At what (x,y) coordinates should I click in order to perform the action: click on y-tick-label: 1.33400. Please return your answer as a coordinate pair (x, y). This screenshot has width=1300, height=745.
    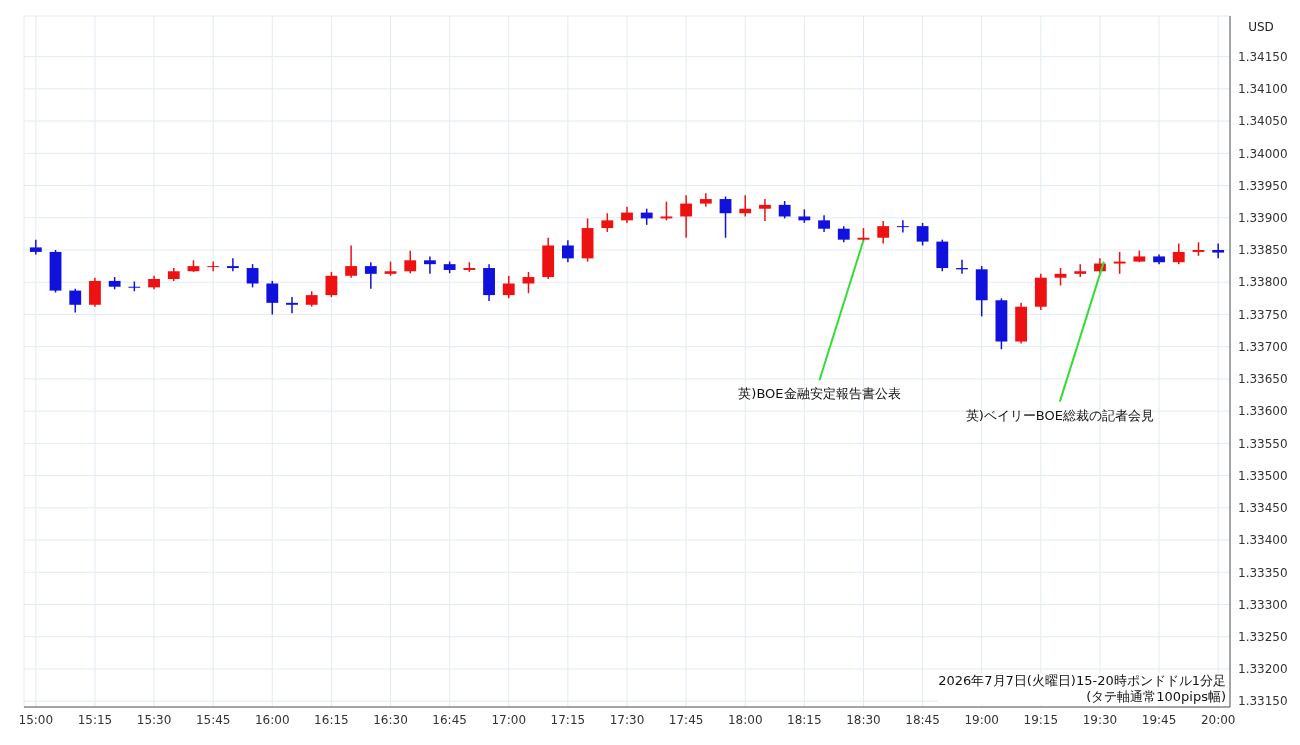
    Looking at the image, I should click on (1263, 540).